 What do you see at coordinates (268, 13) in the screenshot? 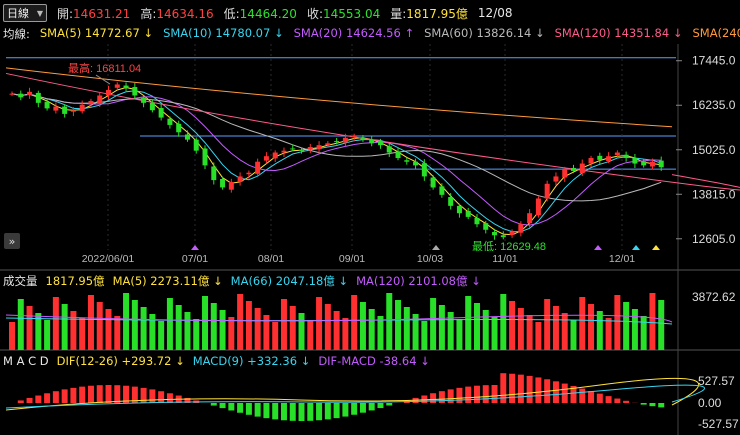
I see `low-value: 14464.20` at bounding box center [268, 13].